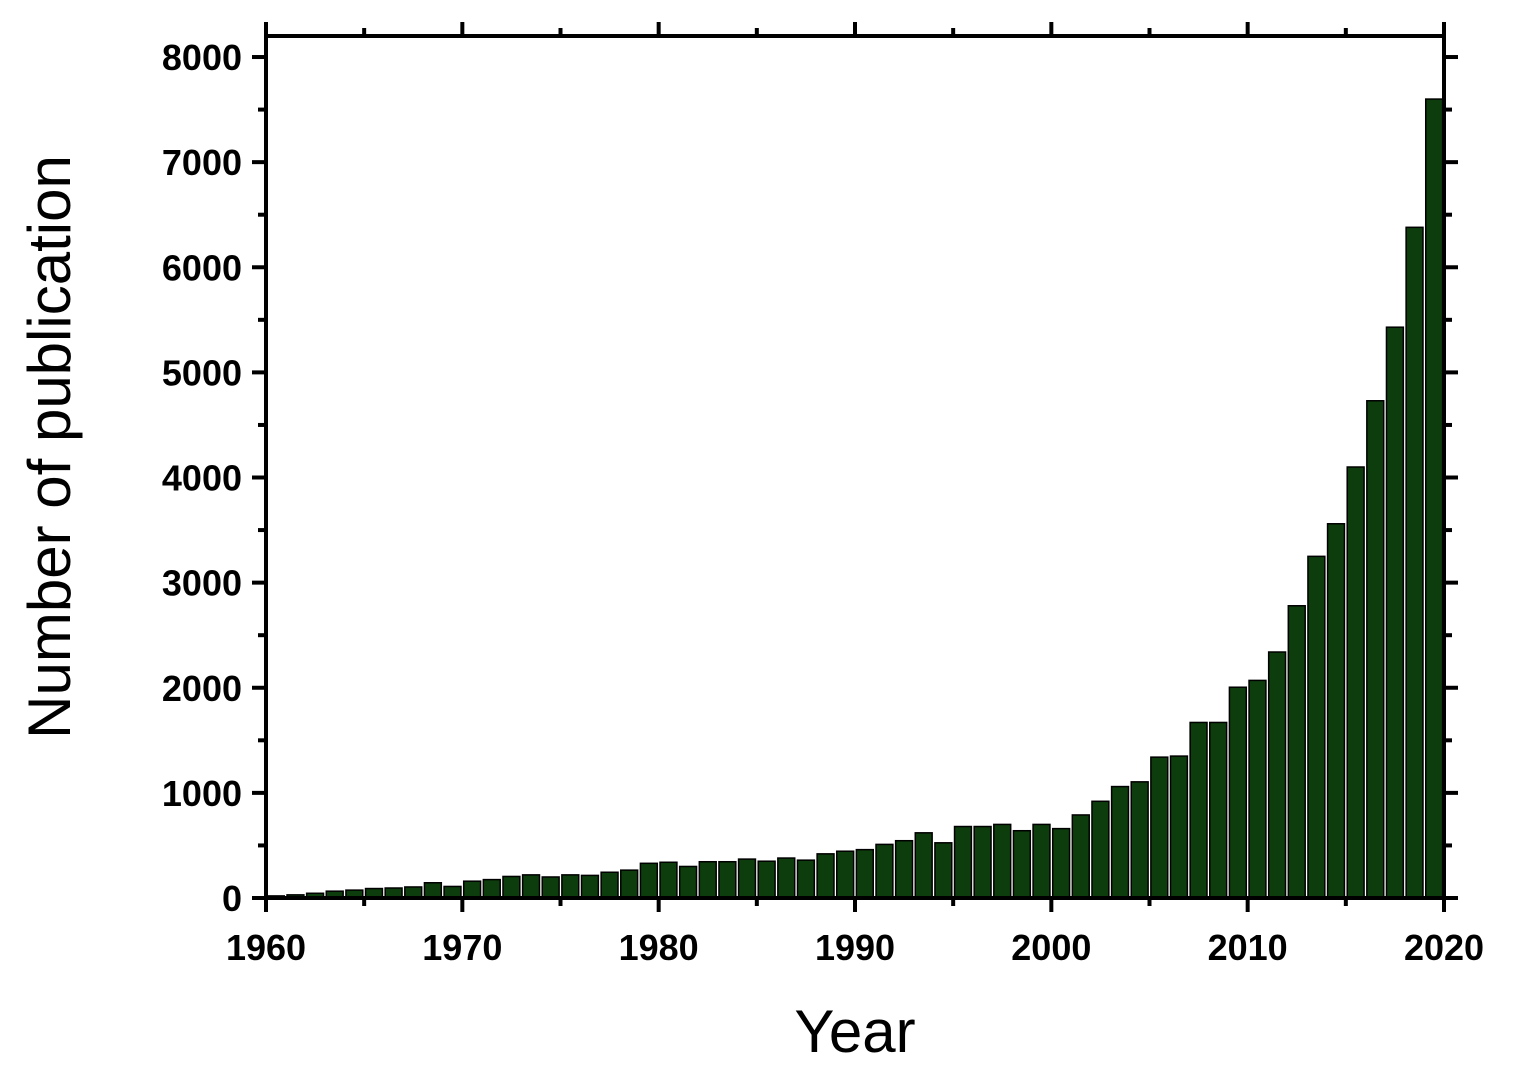 The height and width of the screenshot is (1078, 1520). Describe the element at coordinates (531, 886) in the screenshot. I see `bar-1973` at that location.